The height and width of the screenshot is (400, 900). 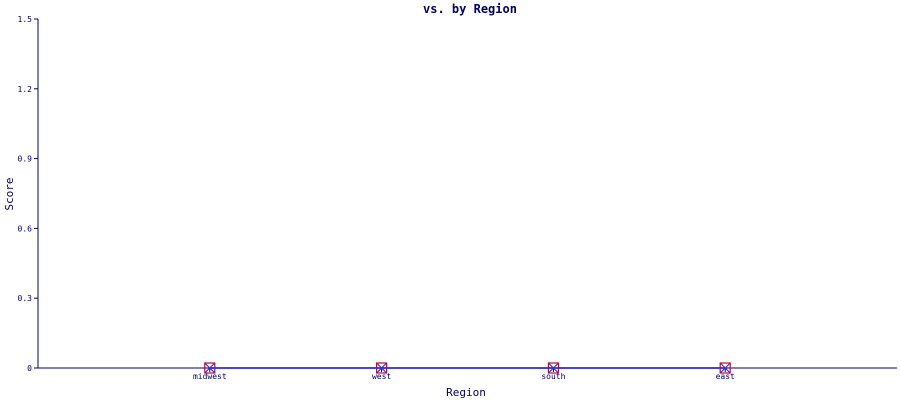 What do you see at coordinates (553, 376) in the screenshot?
I see `x-tick-label: south` at bounding box center [553, 376].